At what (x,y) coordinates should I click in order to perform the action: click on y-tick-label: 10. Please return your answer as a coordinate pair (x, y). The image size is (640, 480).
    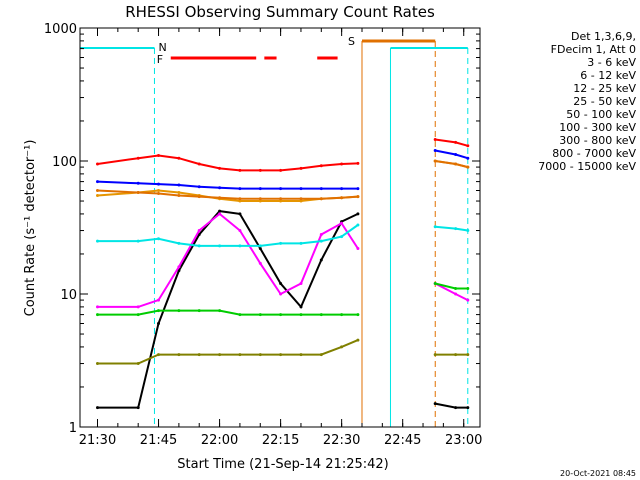
    Looking at the image, I should click on (68, 295).